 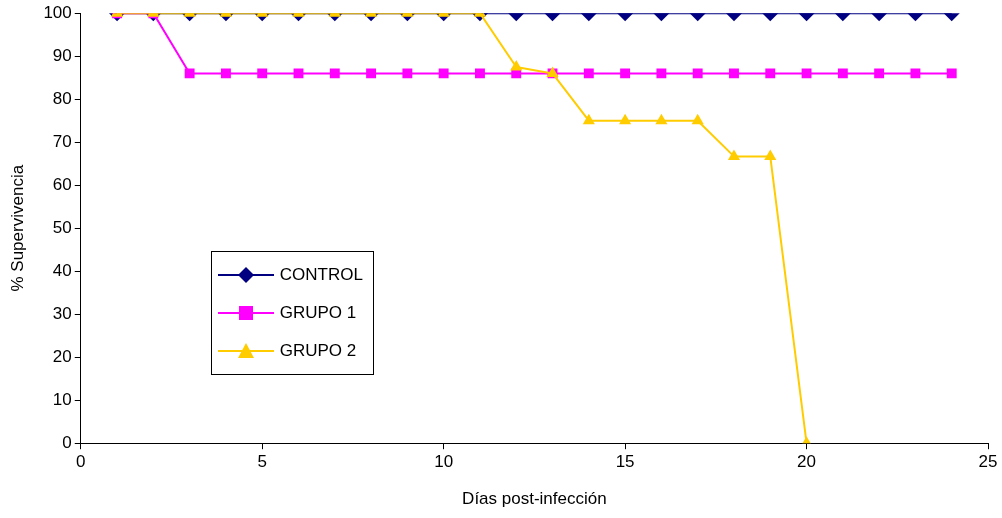 I want to click on legend-label: GRUPO 2, so click(x=318, y=351).